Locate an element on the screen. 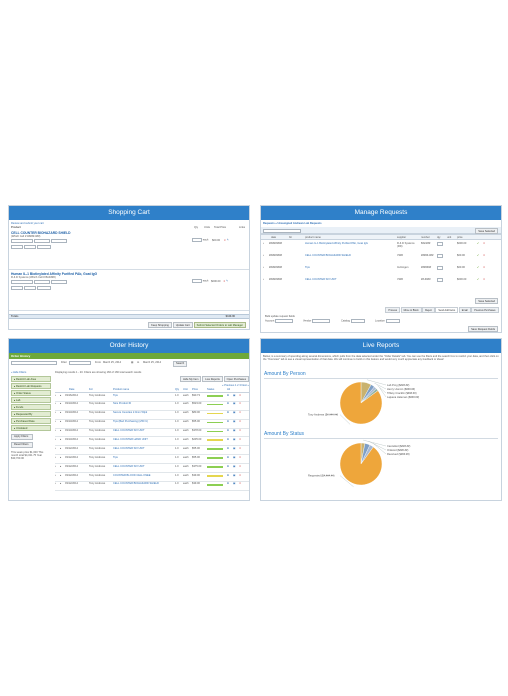 The image size is (508, 696). remove-item-icon: ✕ is located at coordinates (224, 240).